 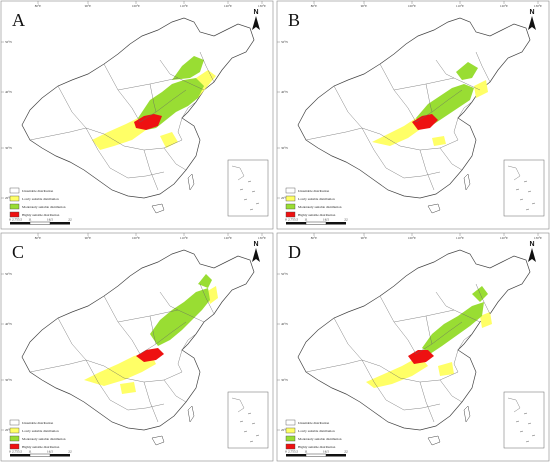 I want to click on inset-frame, so click(x=248, y=188).